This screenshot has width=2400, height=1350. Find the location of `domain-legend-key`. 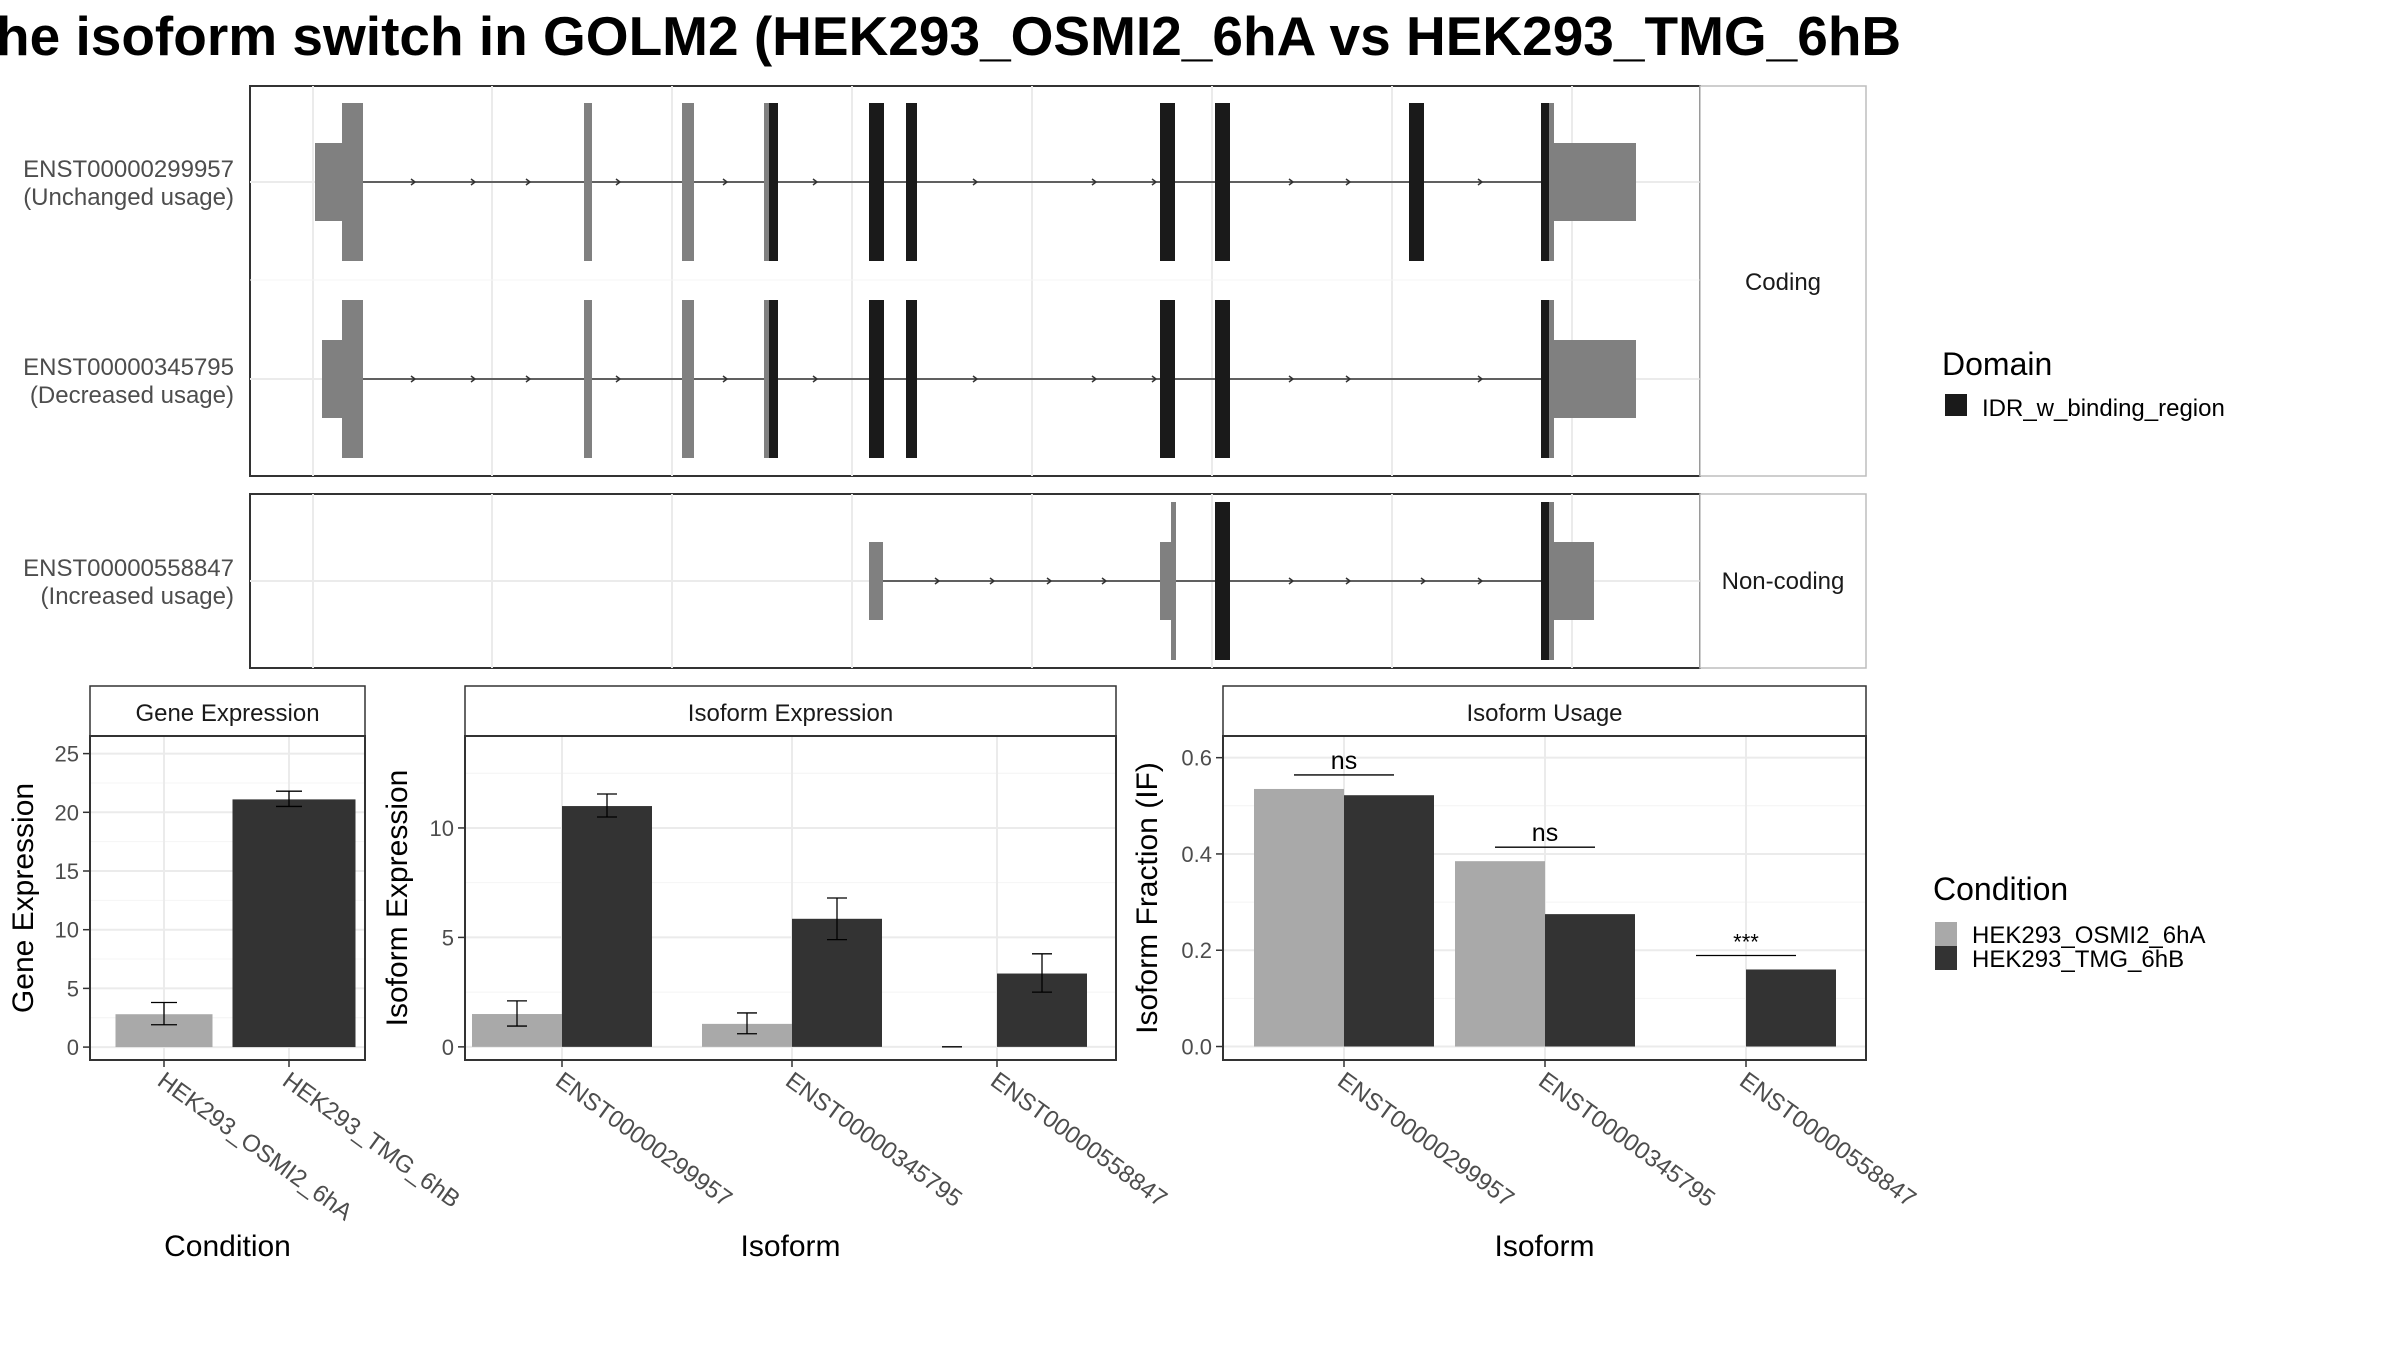

domain-legend-key is located at coordinates (1956, 405).